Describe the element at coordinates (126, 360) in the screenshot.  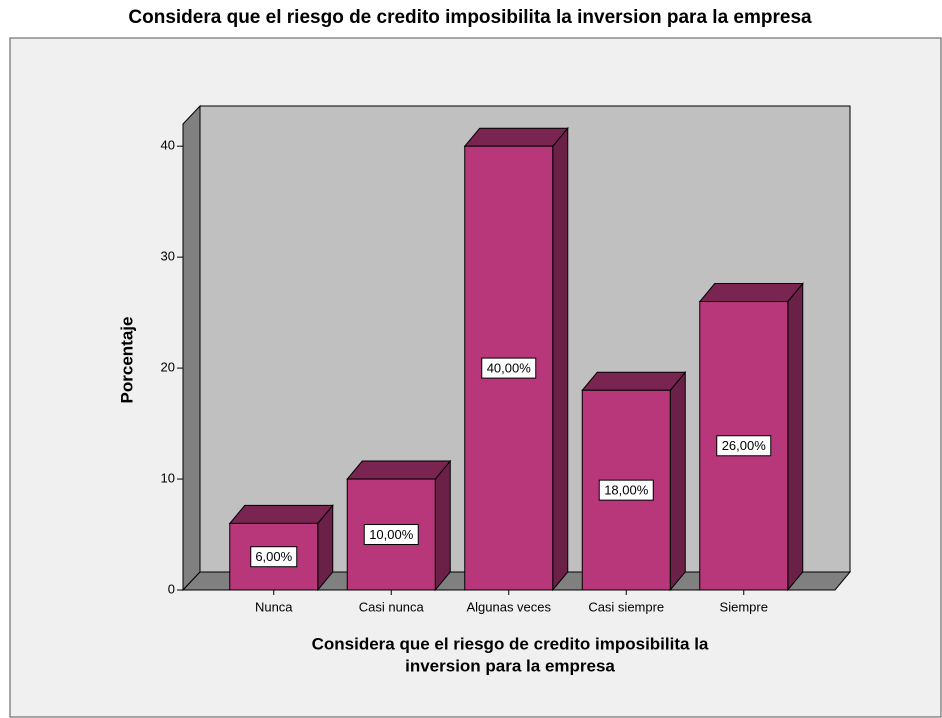
I see `y-axis-title: Porcentaje` at that location.